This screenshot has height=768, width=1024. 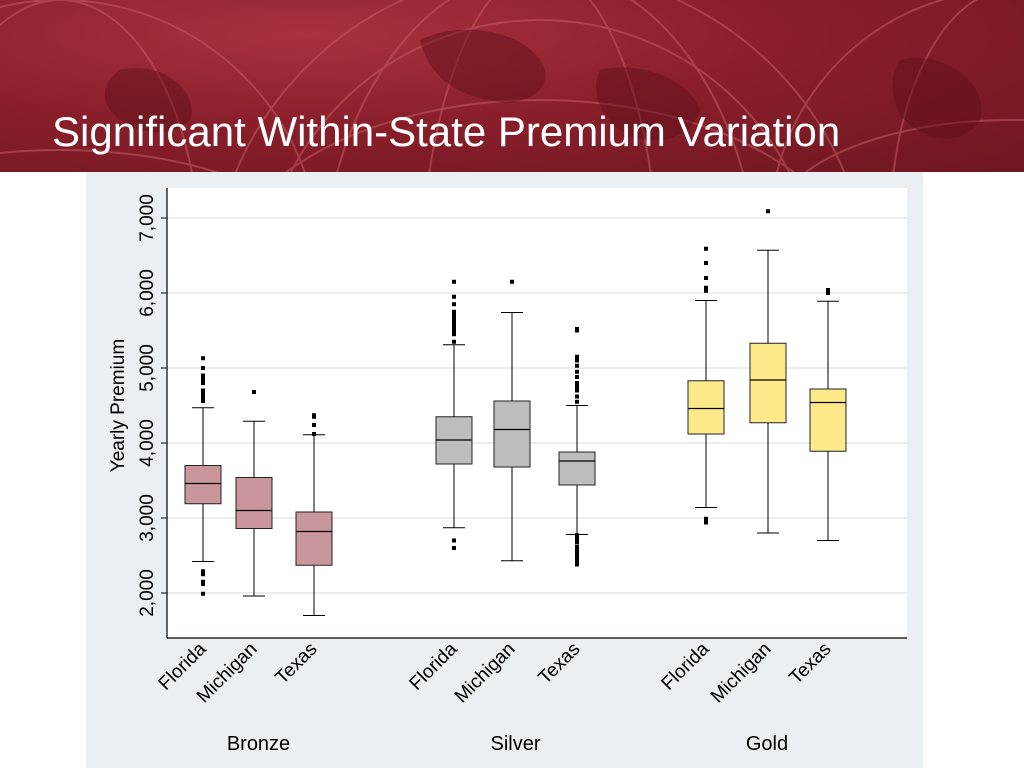 What do you see at coordinates (203, 485) in the screenshot?
I see `box-bronze-florida` at bounding box center [203, 485].